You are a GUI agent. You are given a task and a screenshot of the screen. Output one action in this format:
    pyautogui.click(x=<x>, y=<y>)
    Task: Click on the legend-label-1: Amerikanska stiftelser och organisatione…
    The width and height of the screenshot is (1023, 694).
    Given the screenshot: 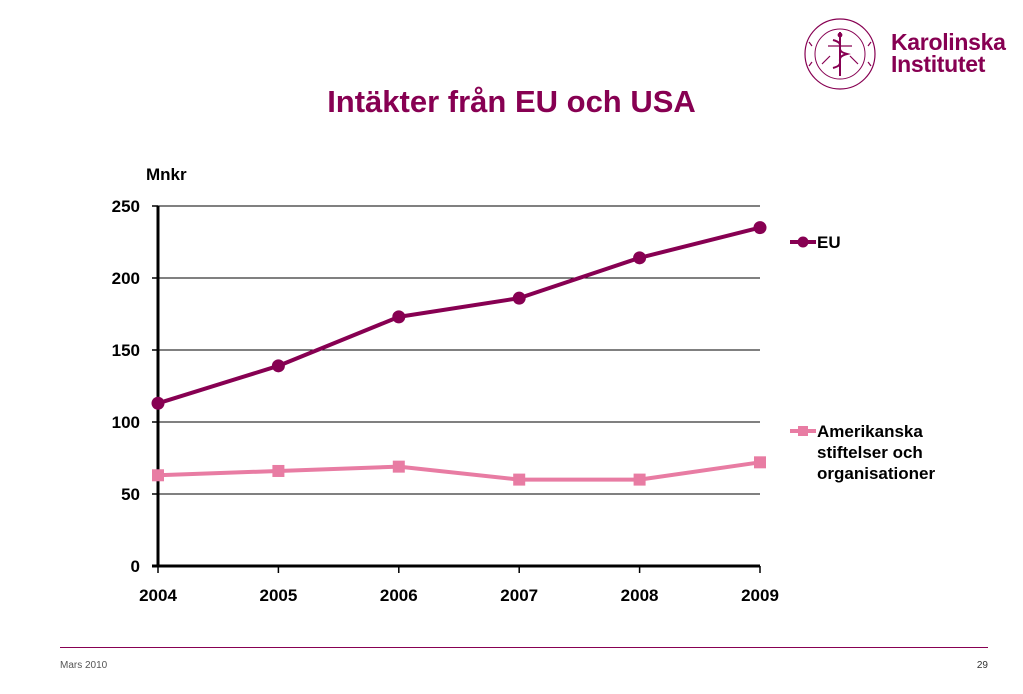 What is the action you would take?
    pyautogui.click(x=876, y=452)
    